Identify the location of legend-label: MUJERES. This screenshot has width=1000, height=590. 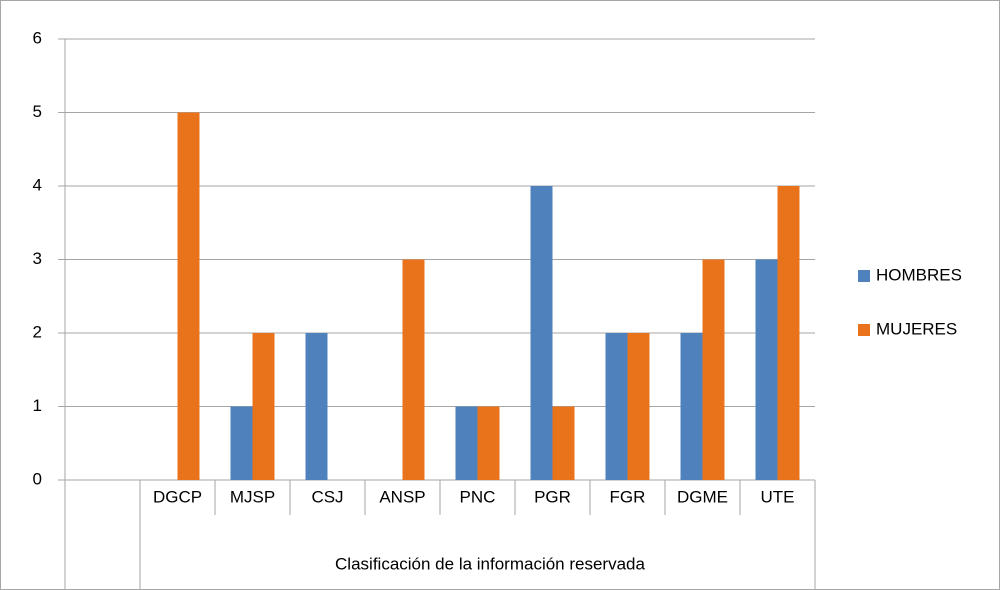
(916, 328).